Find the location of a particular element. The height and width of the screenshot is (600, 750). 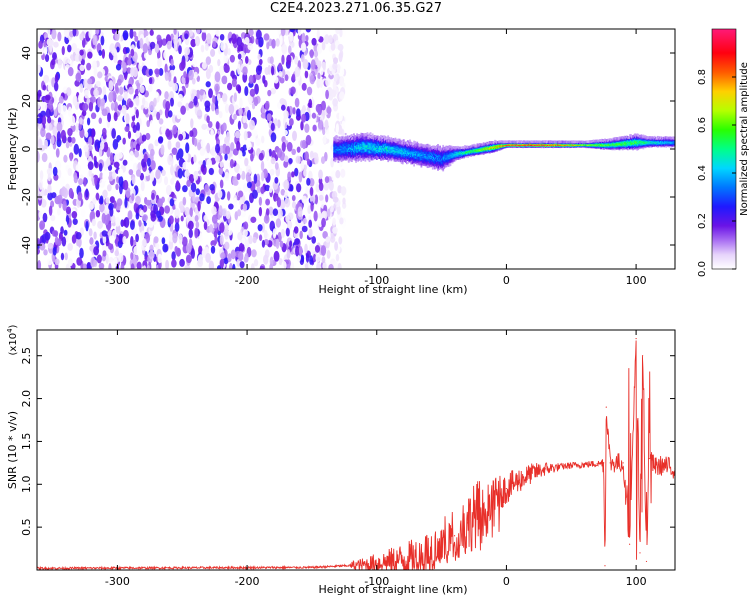

signal-cell is located at coordinates (337, 136).